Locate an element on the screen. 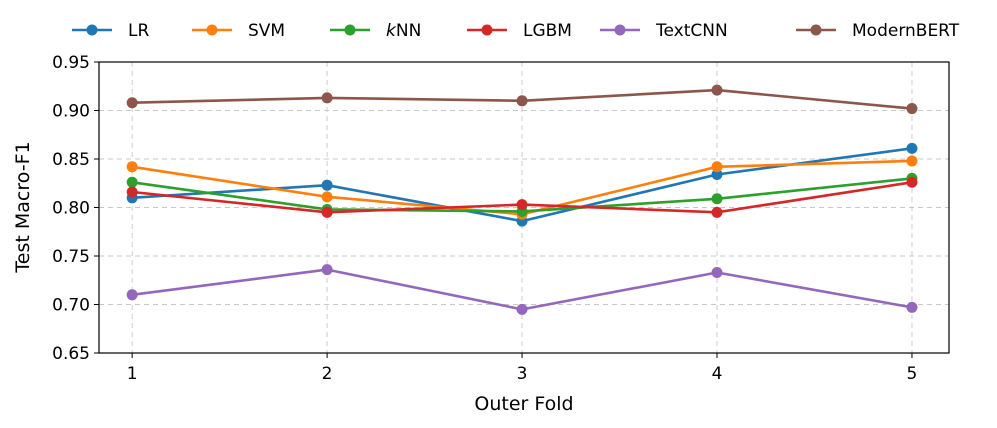 Image resolution: width=997 pixels, height=428 pixels. x-tick-label: 1 is located at coordinates (132, 374).